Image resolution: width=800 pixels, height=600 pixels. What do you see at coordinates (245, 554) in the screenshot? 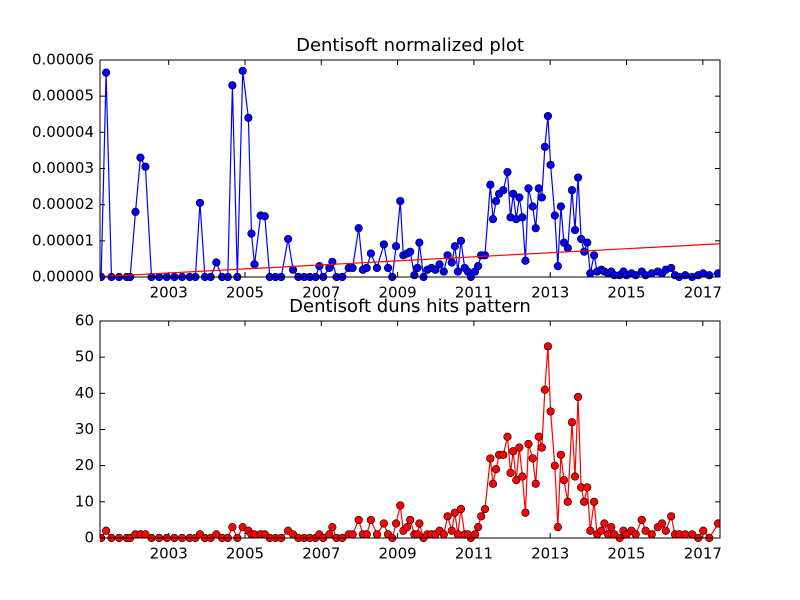
I see `x-tick-label: 2005` at bounding box center [245, 554].